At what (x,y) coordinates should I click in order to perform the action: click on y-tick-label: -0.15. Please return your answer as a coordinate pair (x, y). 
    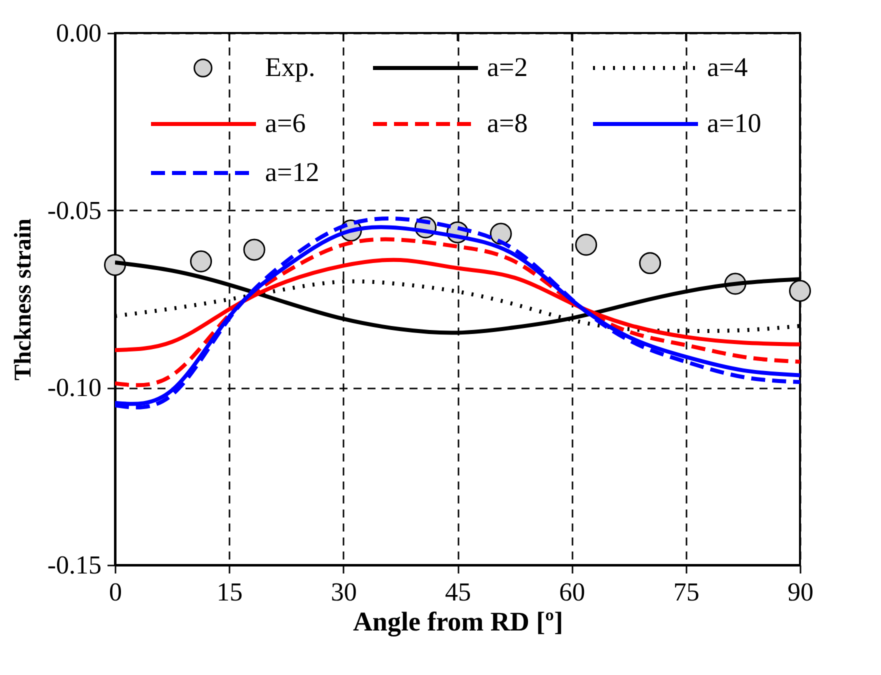
    Looking at the image, I should click on (74, 565).